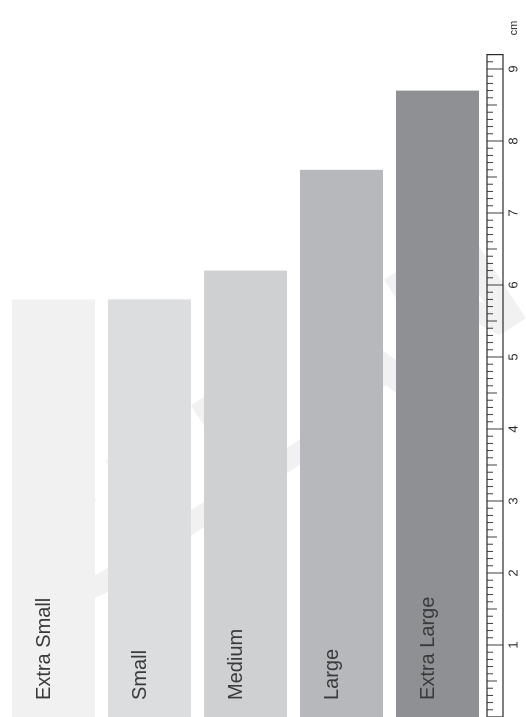 The image size is (526, 717). What do you see at coordinates (513, 140) in the screenshot?
I see `ruler-tick-label: 8` at bounding box center [513, 140].